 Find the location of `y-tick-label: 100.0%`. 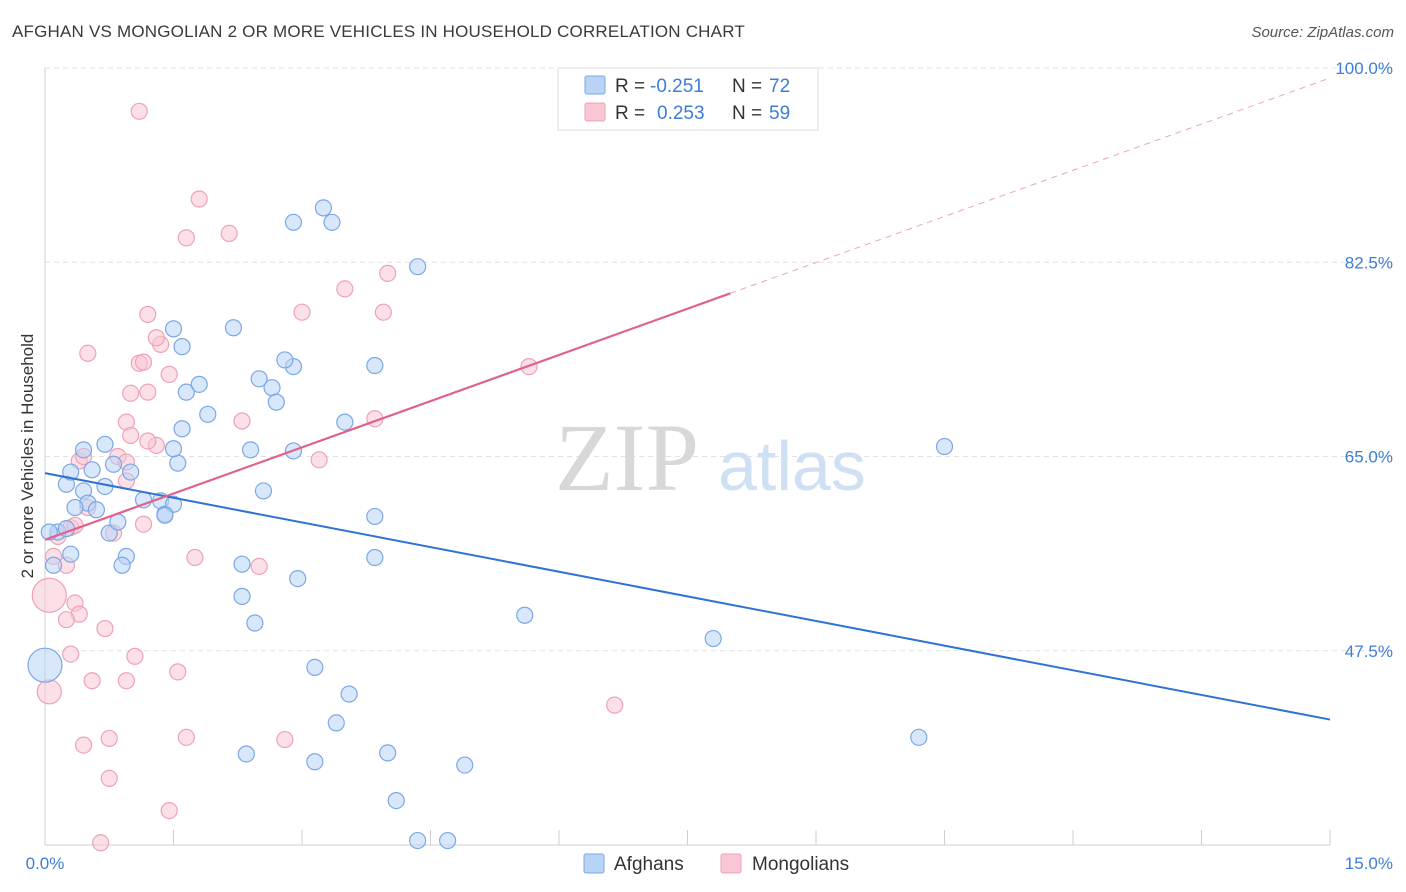

y-tick-label: 100.0% is located at coordinates (1364, 68).